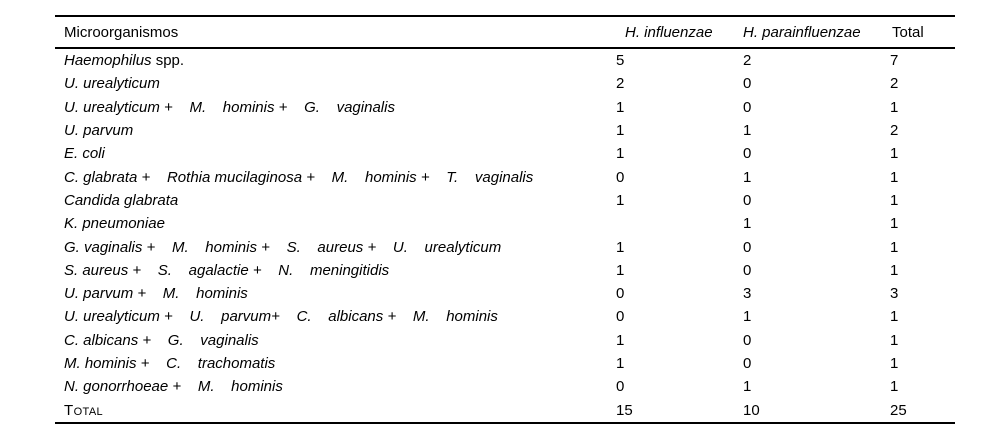 Image resolution: width=1000 pixels, height=438 pixels. What do you see at coordinates (112, 84) in the screenshot?
I see `row-label-italic: U. urealyticum` at bounding box center [112, 84].